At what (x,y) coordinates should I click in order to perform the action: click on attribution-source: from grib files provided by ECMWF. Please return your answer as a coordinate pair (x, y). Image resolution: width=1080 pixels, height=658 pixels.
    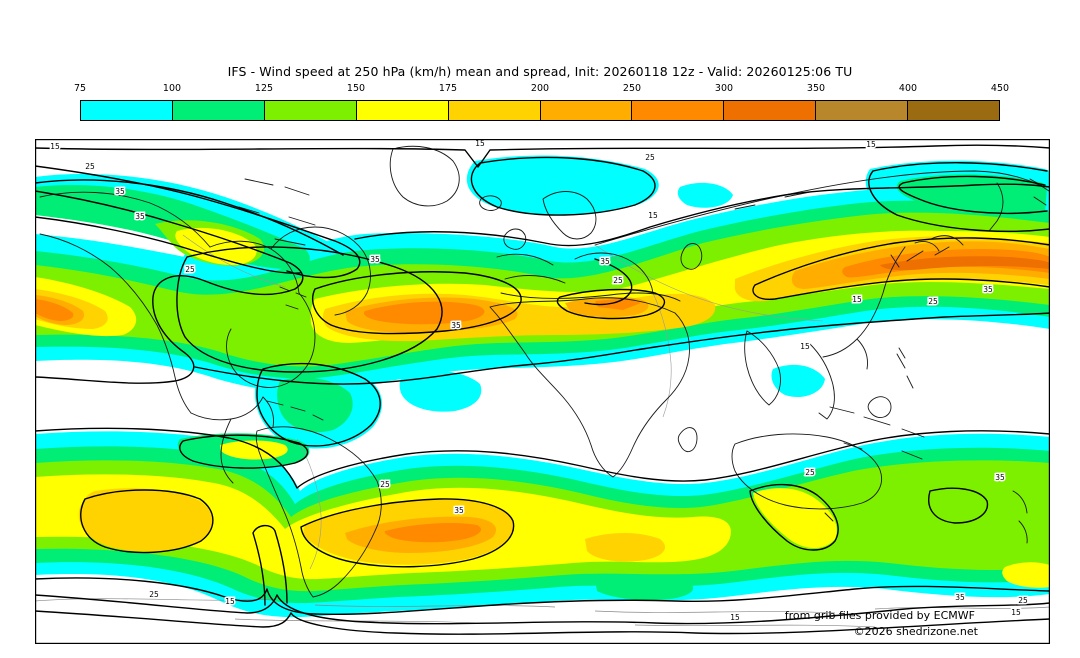
    Looking at the image, I should click on (879, 615).